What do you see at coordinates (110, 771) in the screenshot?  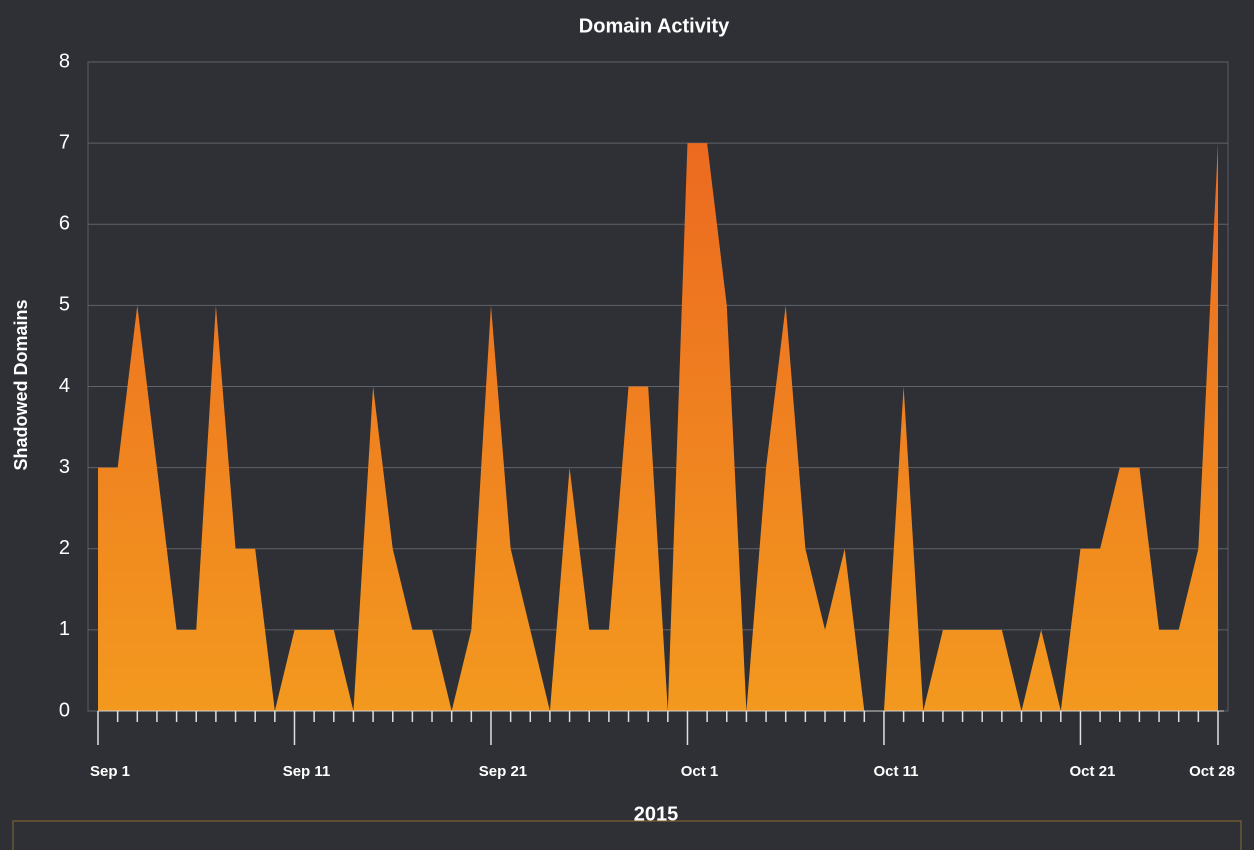 I see `x-tick-label: Sep 1` at bounding box center [110, 771].